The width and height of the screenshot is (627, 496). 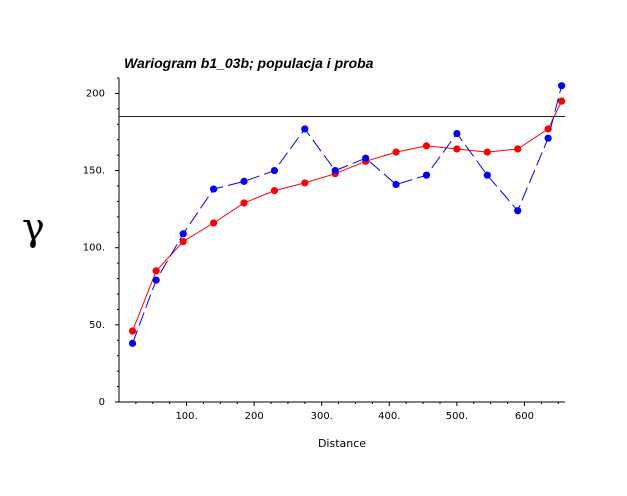 I want to click on x-tick-label: 500., so click(x=457, y=416).